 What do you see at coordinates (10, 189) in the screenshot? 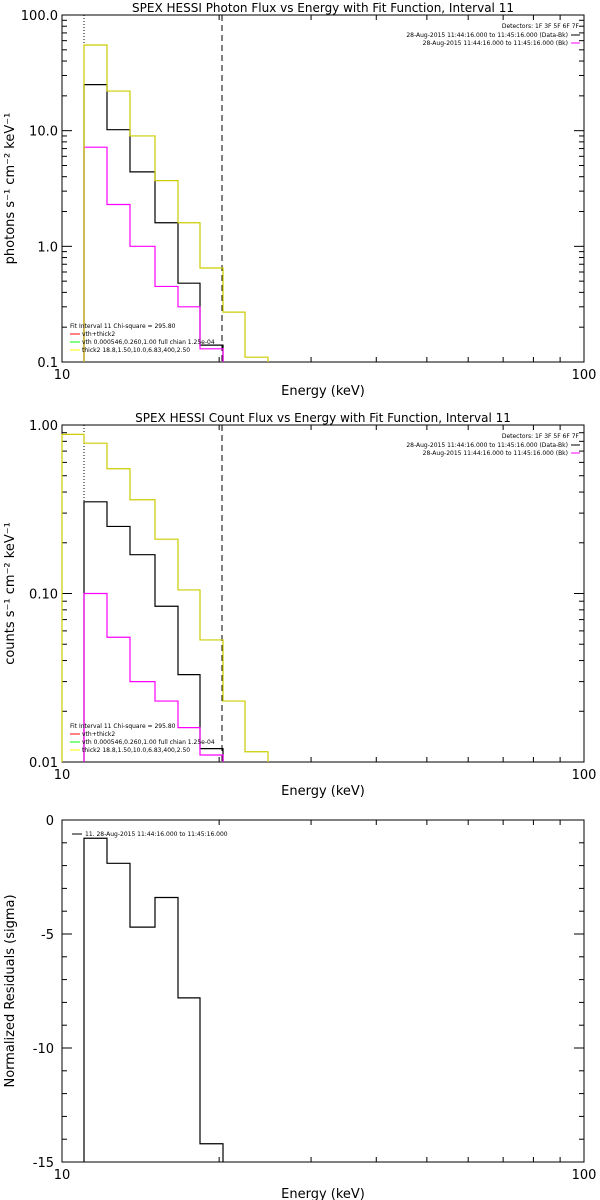
I see `plot1-ylabel: photons s⁻¹ cm⁻² keV⁻¹` at bounding box center [10, 189].